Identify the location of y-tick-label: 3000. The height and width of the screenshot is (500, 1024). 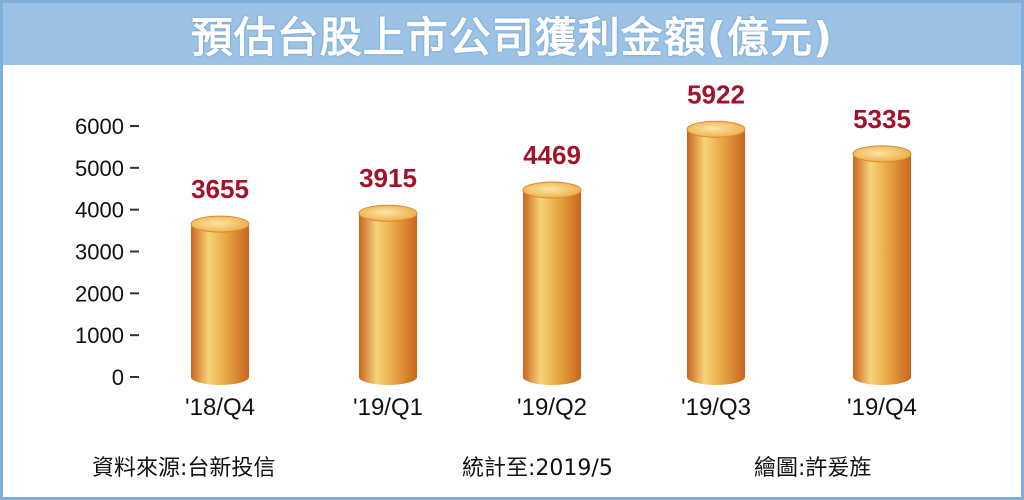
(99, 252).